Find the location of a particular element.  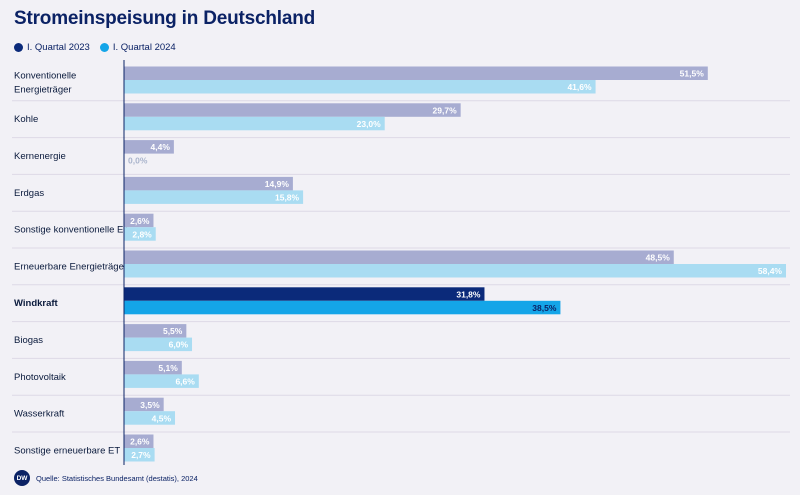

value-label-2024: 2,8% is located at coordinates (142, 234).